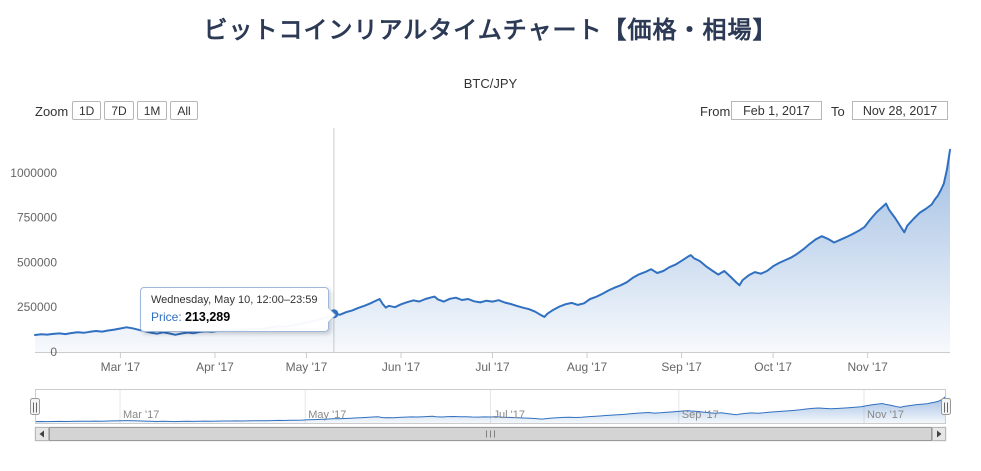 The width and height of the screenshot is (981, 471). What do you see at coordinates (234, 300) in the screenshot?
I see `tooltip-date: Wednesday, May 10, 12:00–23:59` at bounding box center [234, 300].